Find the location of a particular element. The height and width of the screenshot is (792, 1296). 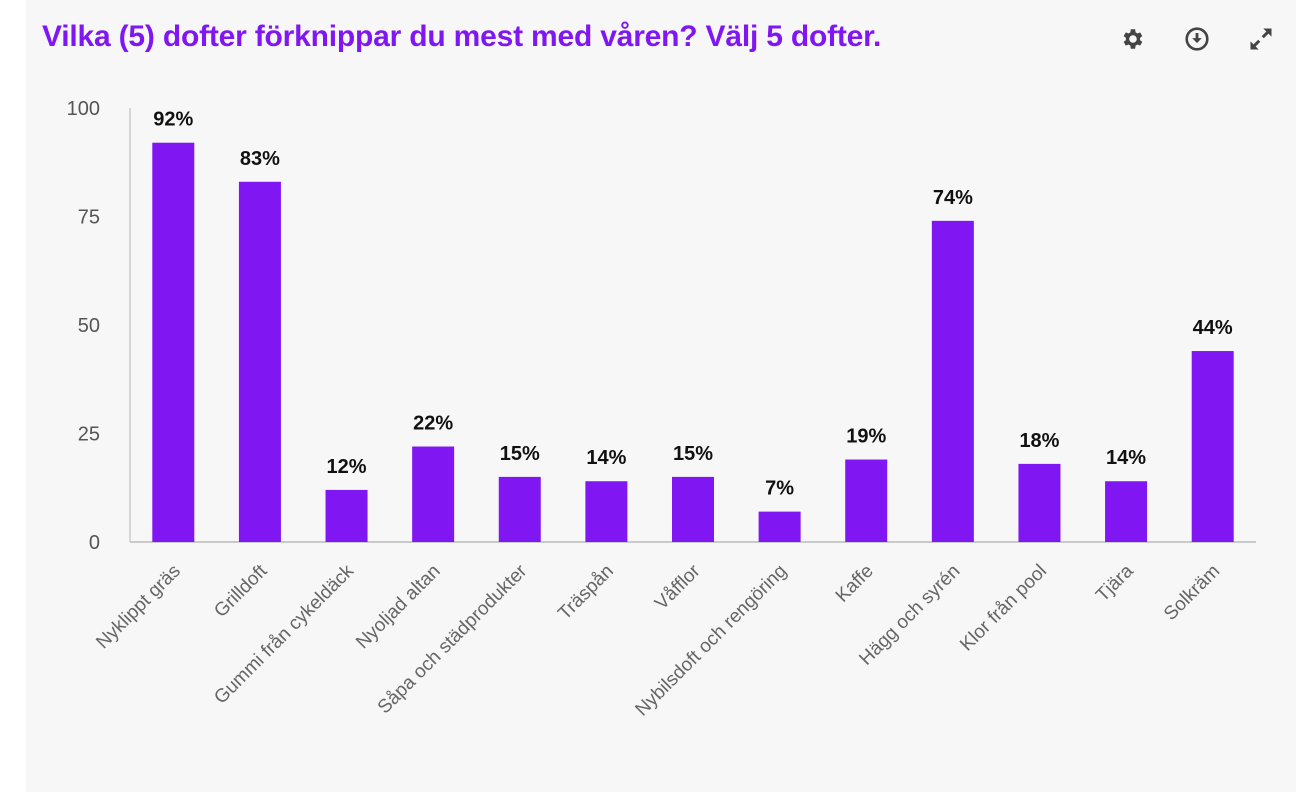

data-label: 19% is located at coordinates (866, 437).